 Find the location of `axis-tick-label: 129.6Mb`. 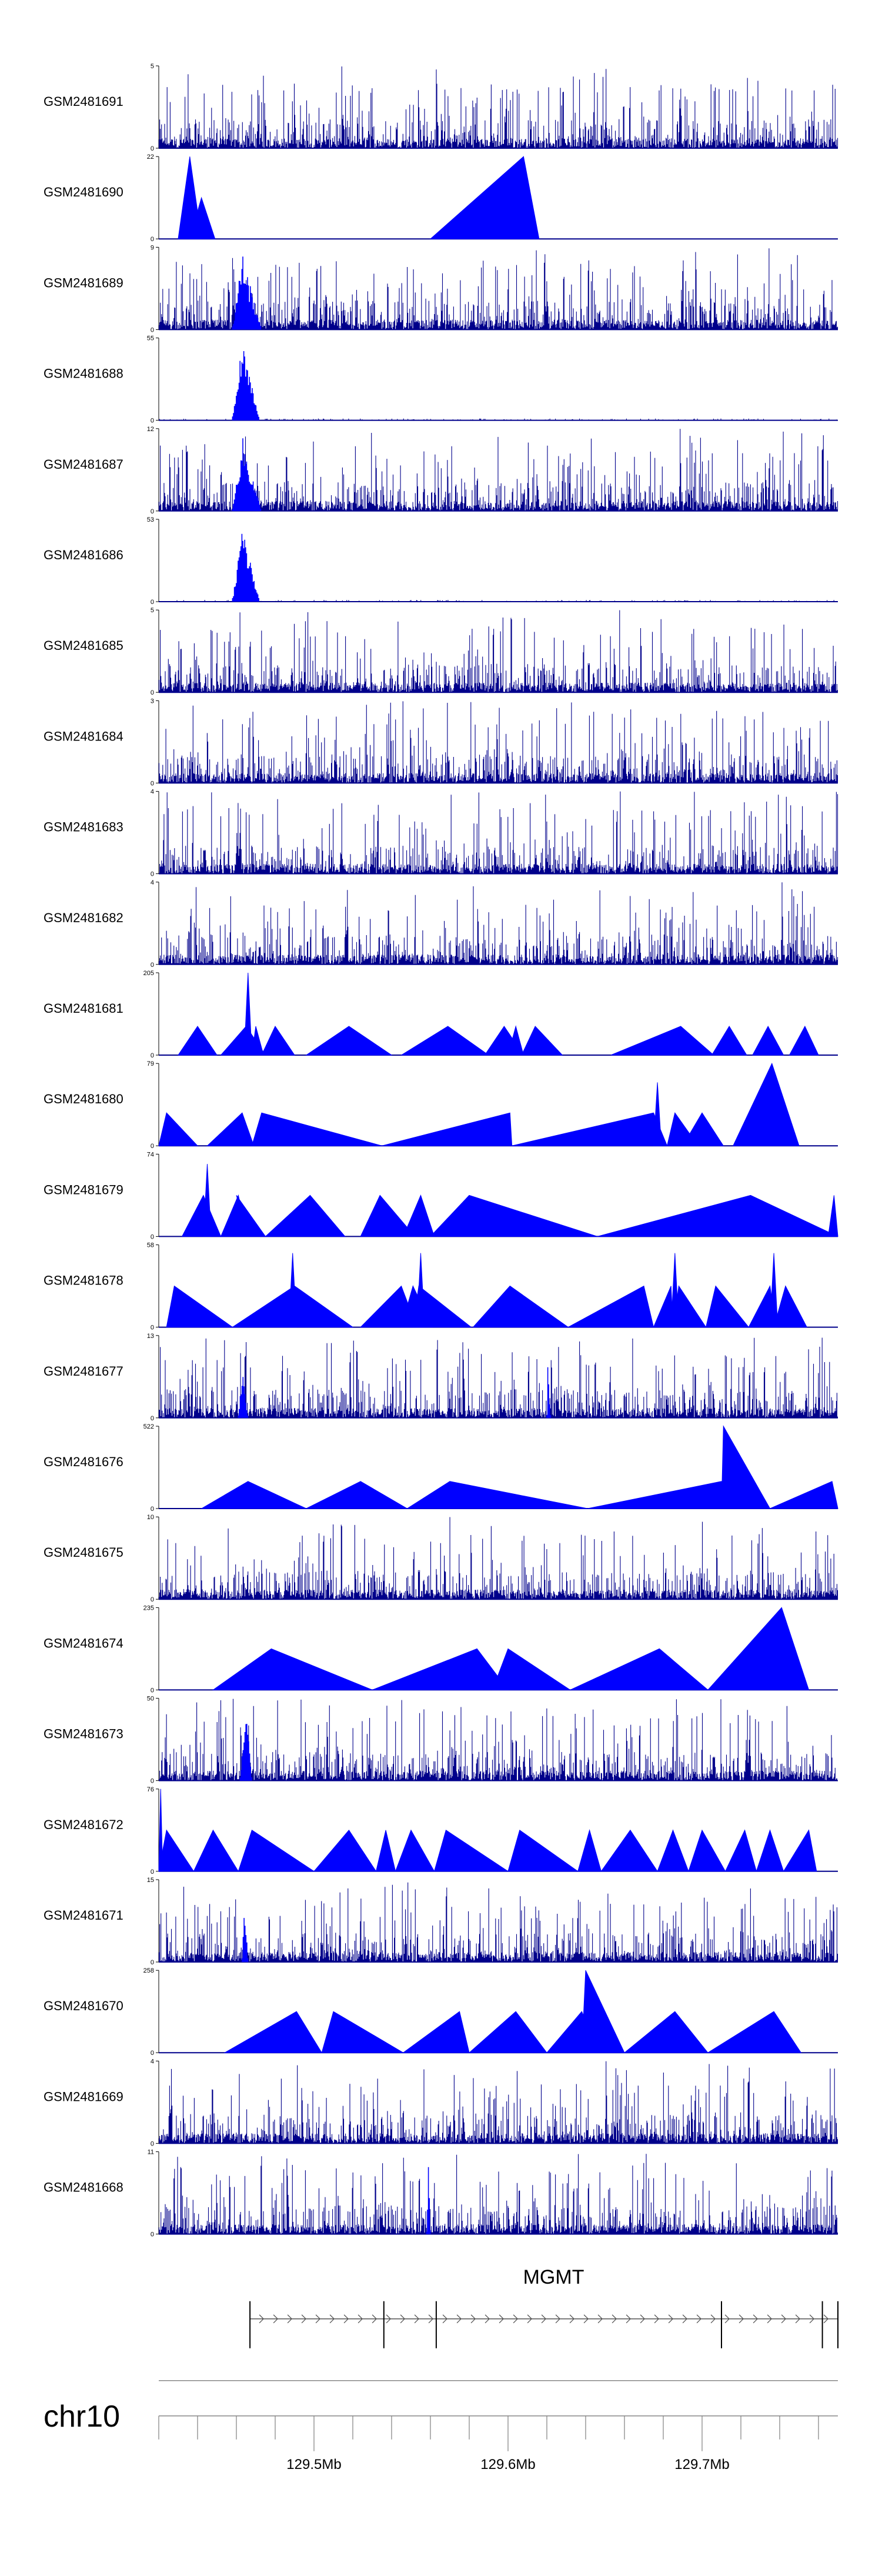

axis-tick-label: 129.6Mb is located at coordinates (507, 2464).